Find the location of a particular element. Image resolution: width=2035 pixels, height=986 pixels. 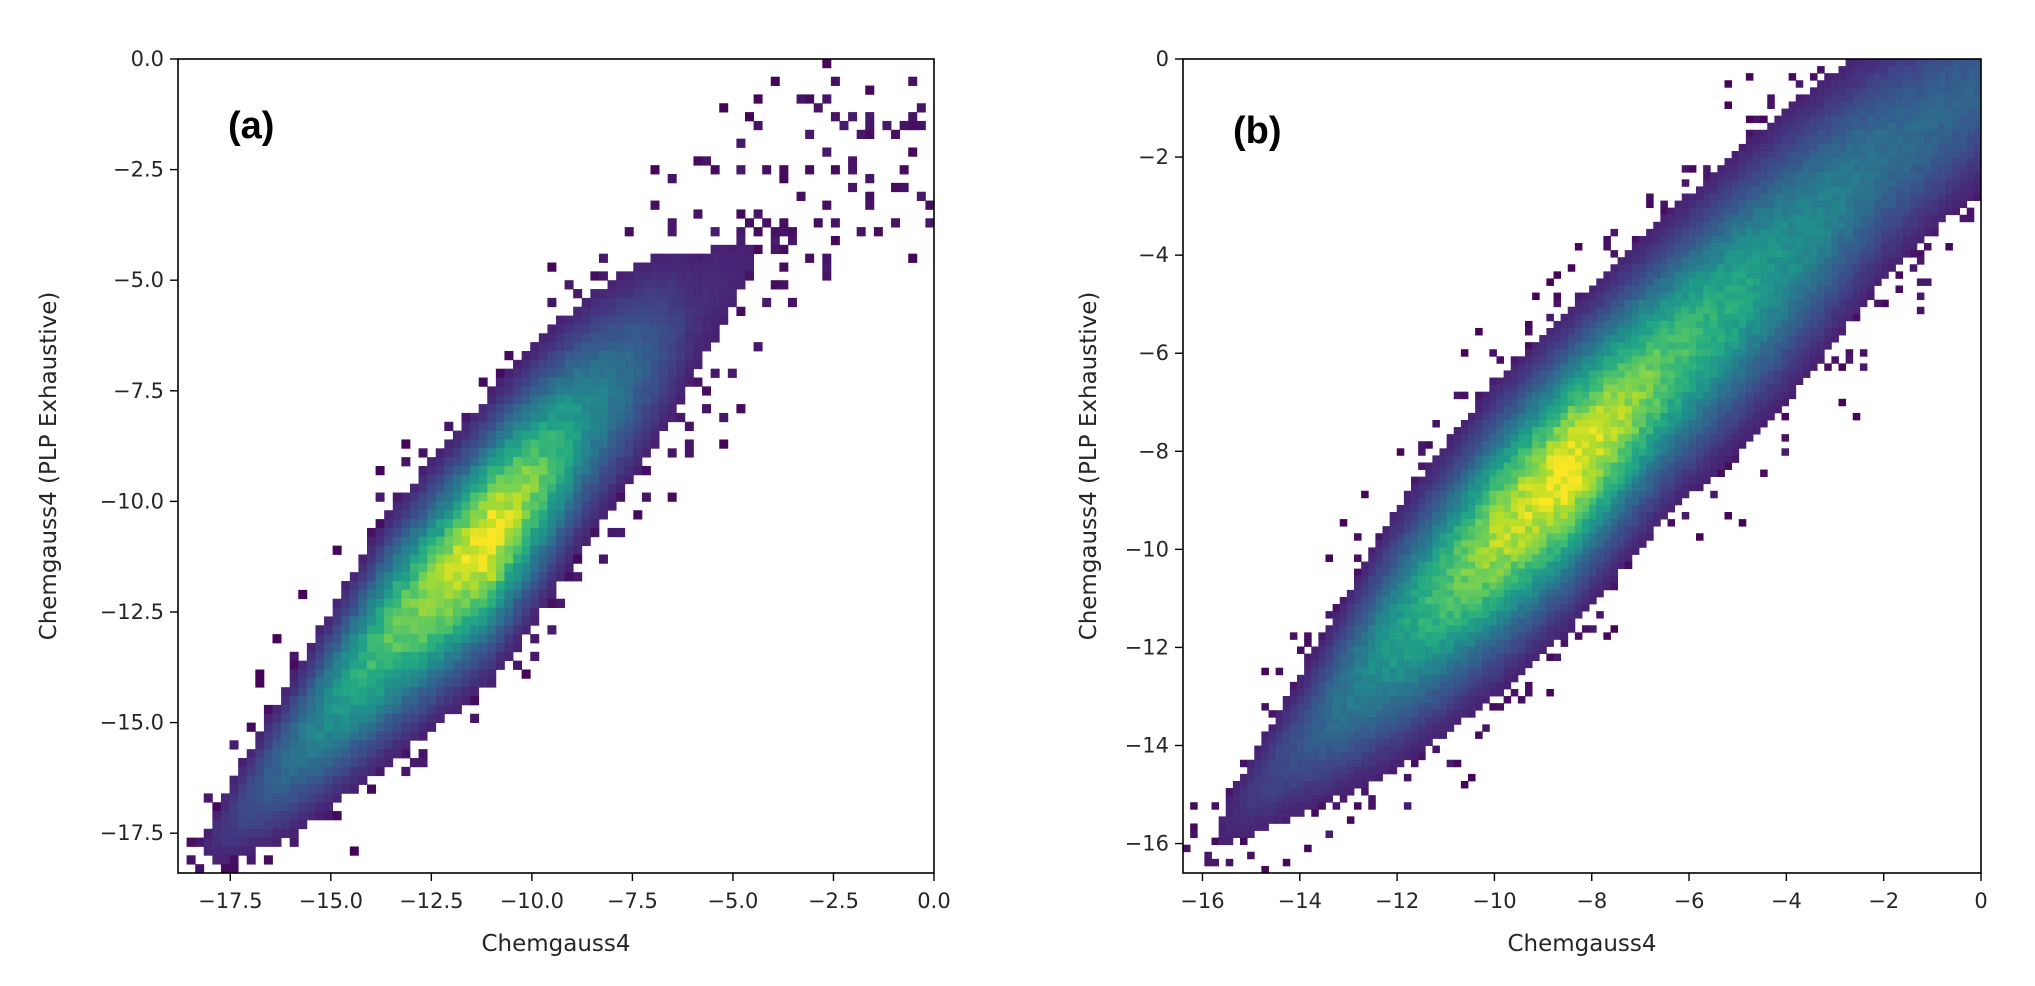

panel-a-y-ticks: 0.0−2.5−5.0−7.5−10.0−12.5−15.0−17.5 is located at coordinates (139, 446).